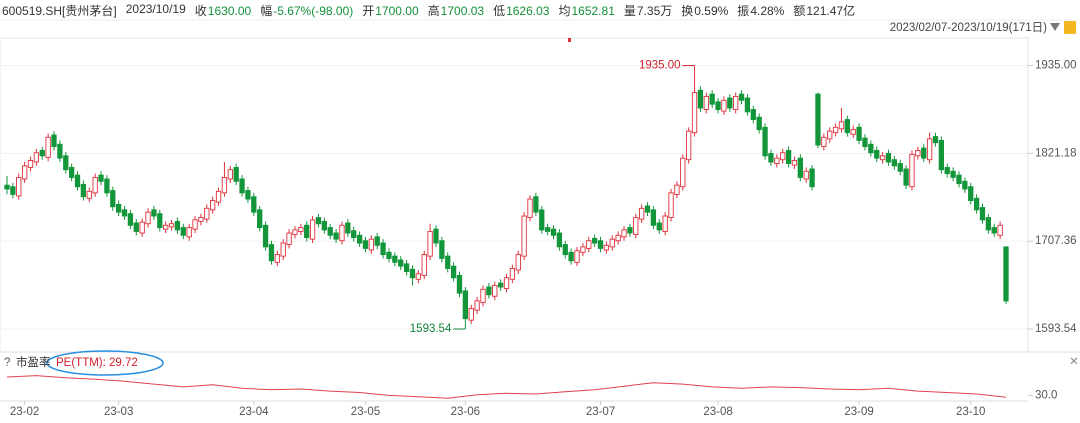  Describe the element at coordinates (266, 11) in the screenshot. I see `quote-label: 幅` at that location.